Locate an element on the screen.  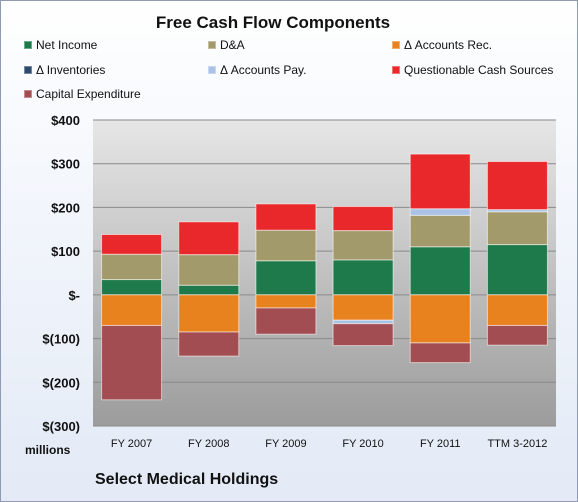
legend-label-capex: Capital Expenditure is located at coordinates (88, 94).